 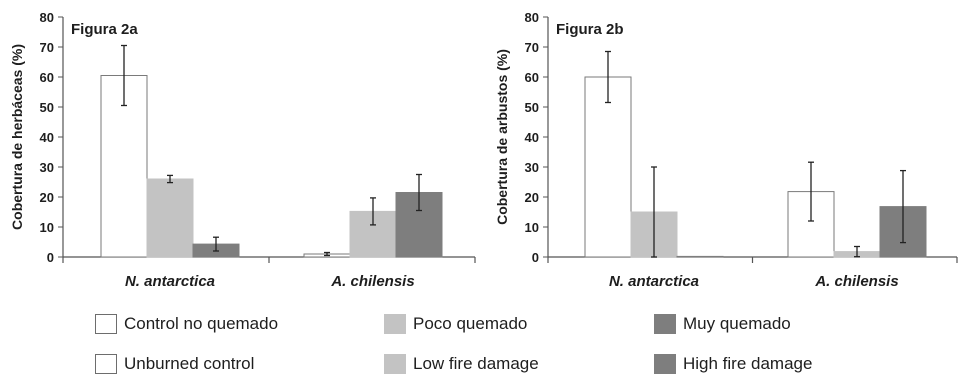 I want to click on legend-item-high: Muy quemado, so click(x=722, y=324).